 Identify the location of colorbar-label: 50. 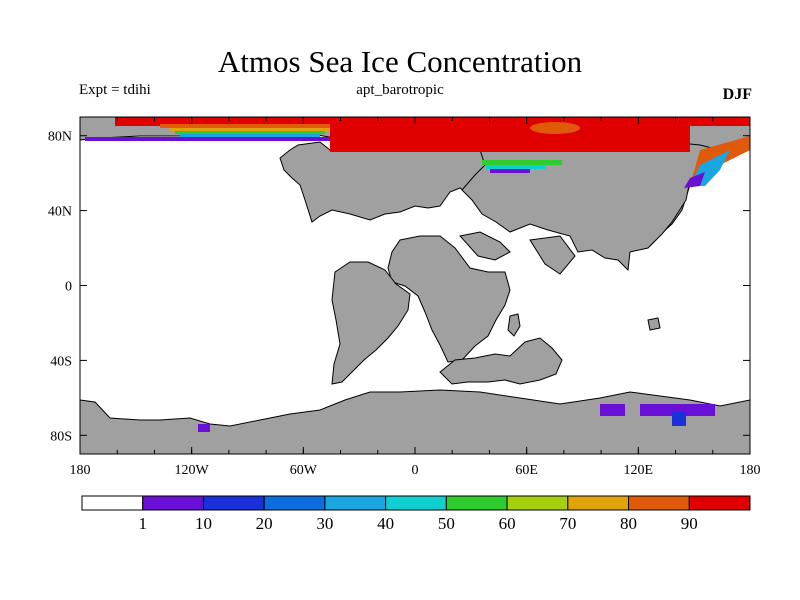
(446, 523).